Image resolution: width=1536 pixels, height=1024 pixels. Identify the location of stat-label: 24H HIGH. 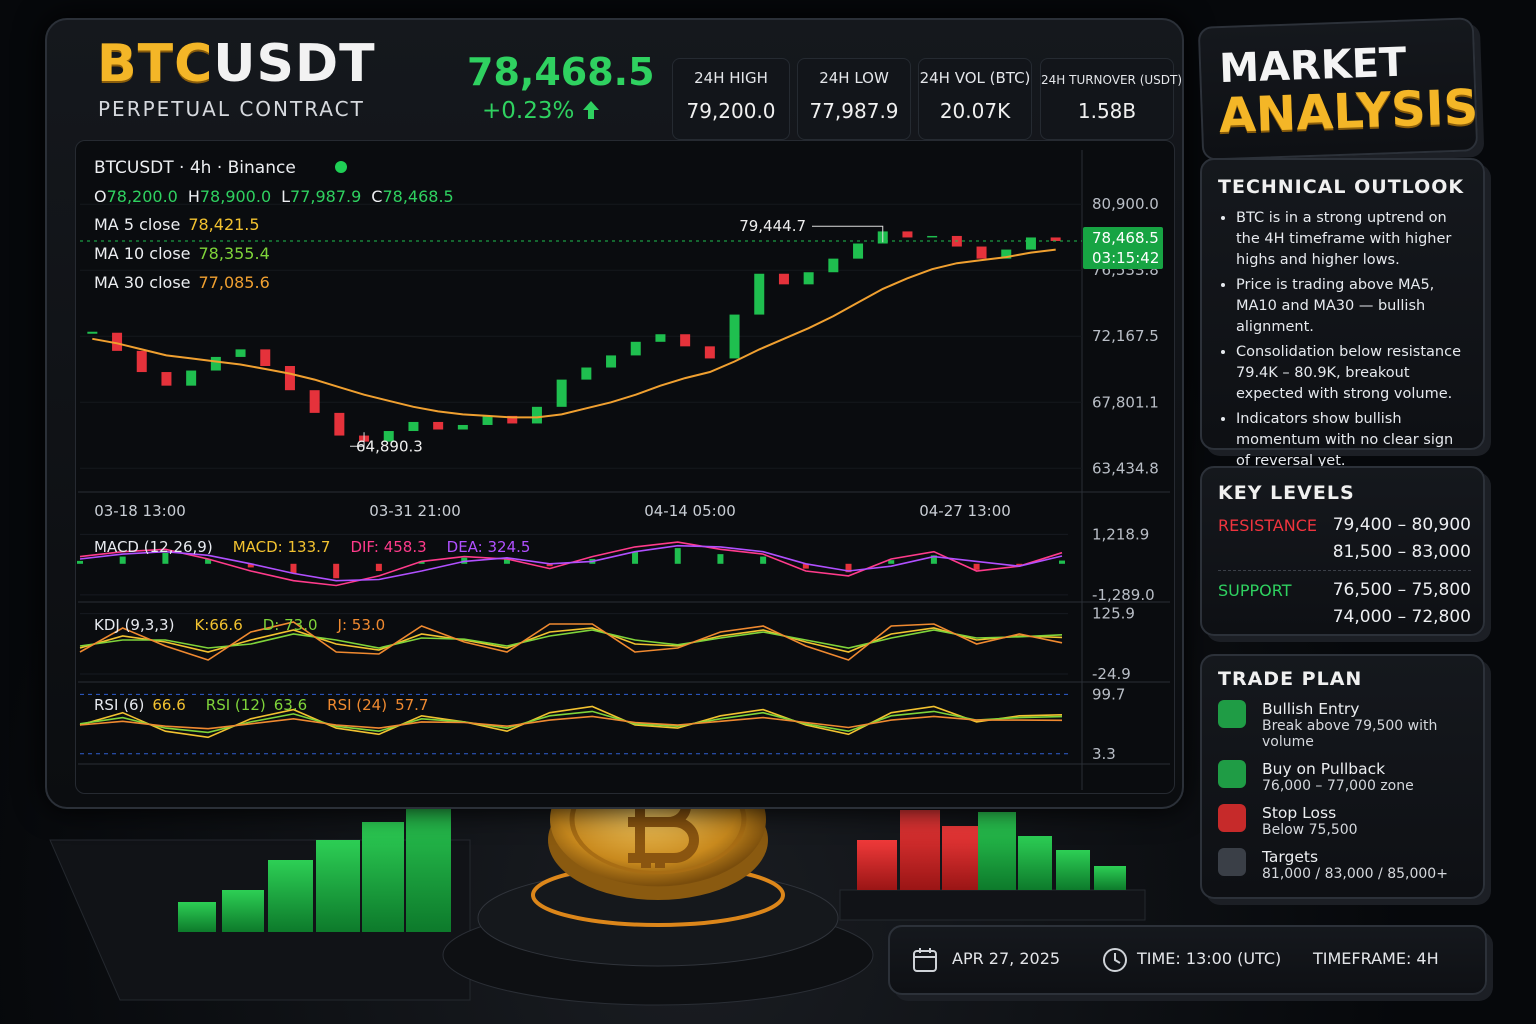
(731, 78).